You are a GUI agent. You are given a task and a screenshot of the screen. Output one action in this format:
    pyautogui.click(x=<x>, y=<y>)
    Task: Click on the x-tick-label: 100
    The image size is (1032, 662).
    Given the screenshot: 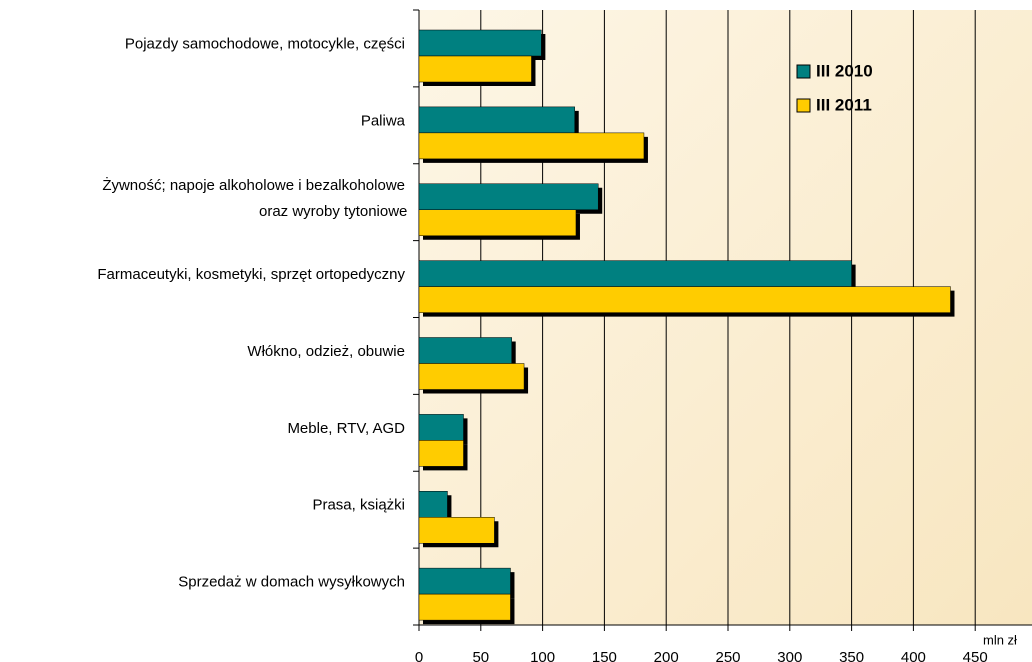 What is the action you would take?
    pyautogui.click(x=542, y=655)
    